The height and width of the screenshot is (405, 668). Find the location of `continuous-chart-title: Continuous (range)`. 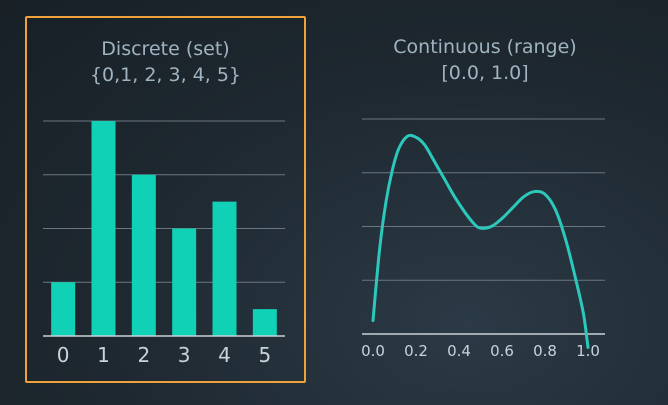

continuous-chart-title: Continuous (range) is located at coordinates (485, 47).